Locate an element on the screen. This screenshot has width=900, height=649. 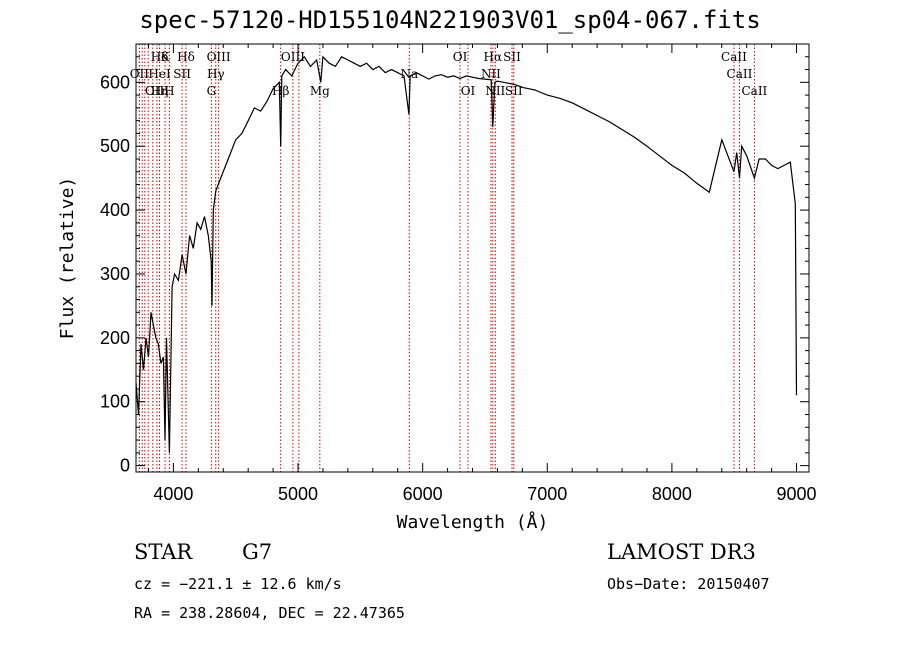
spectral-line-label: Hγ is located at coordinates (216, 74).